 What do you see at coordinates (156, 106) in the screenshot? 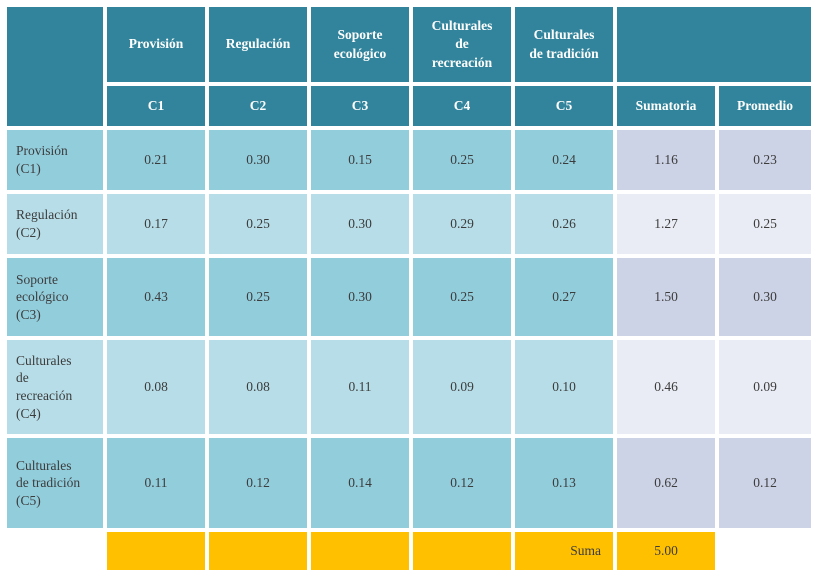
I see `col-header-c1: C1` at bounding box center [156, 106].